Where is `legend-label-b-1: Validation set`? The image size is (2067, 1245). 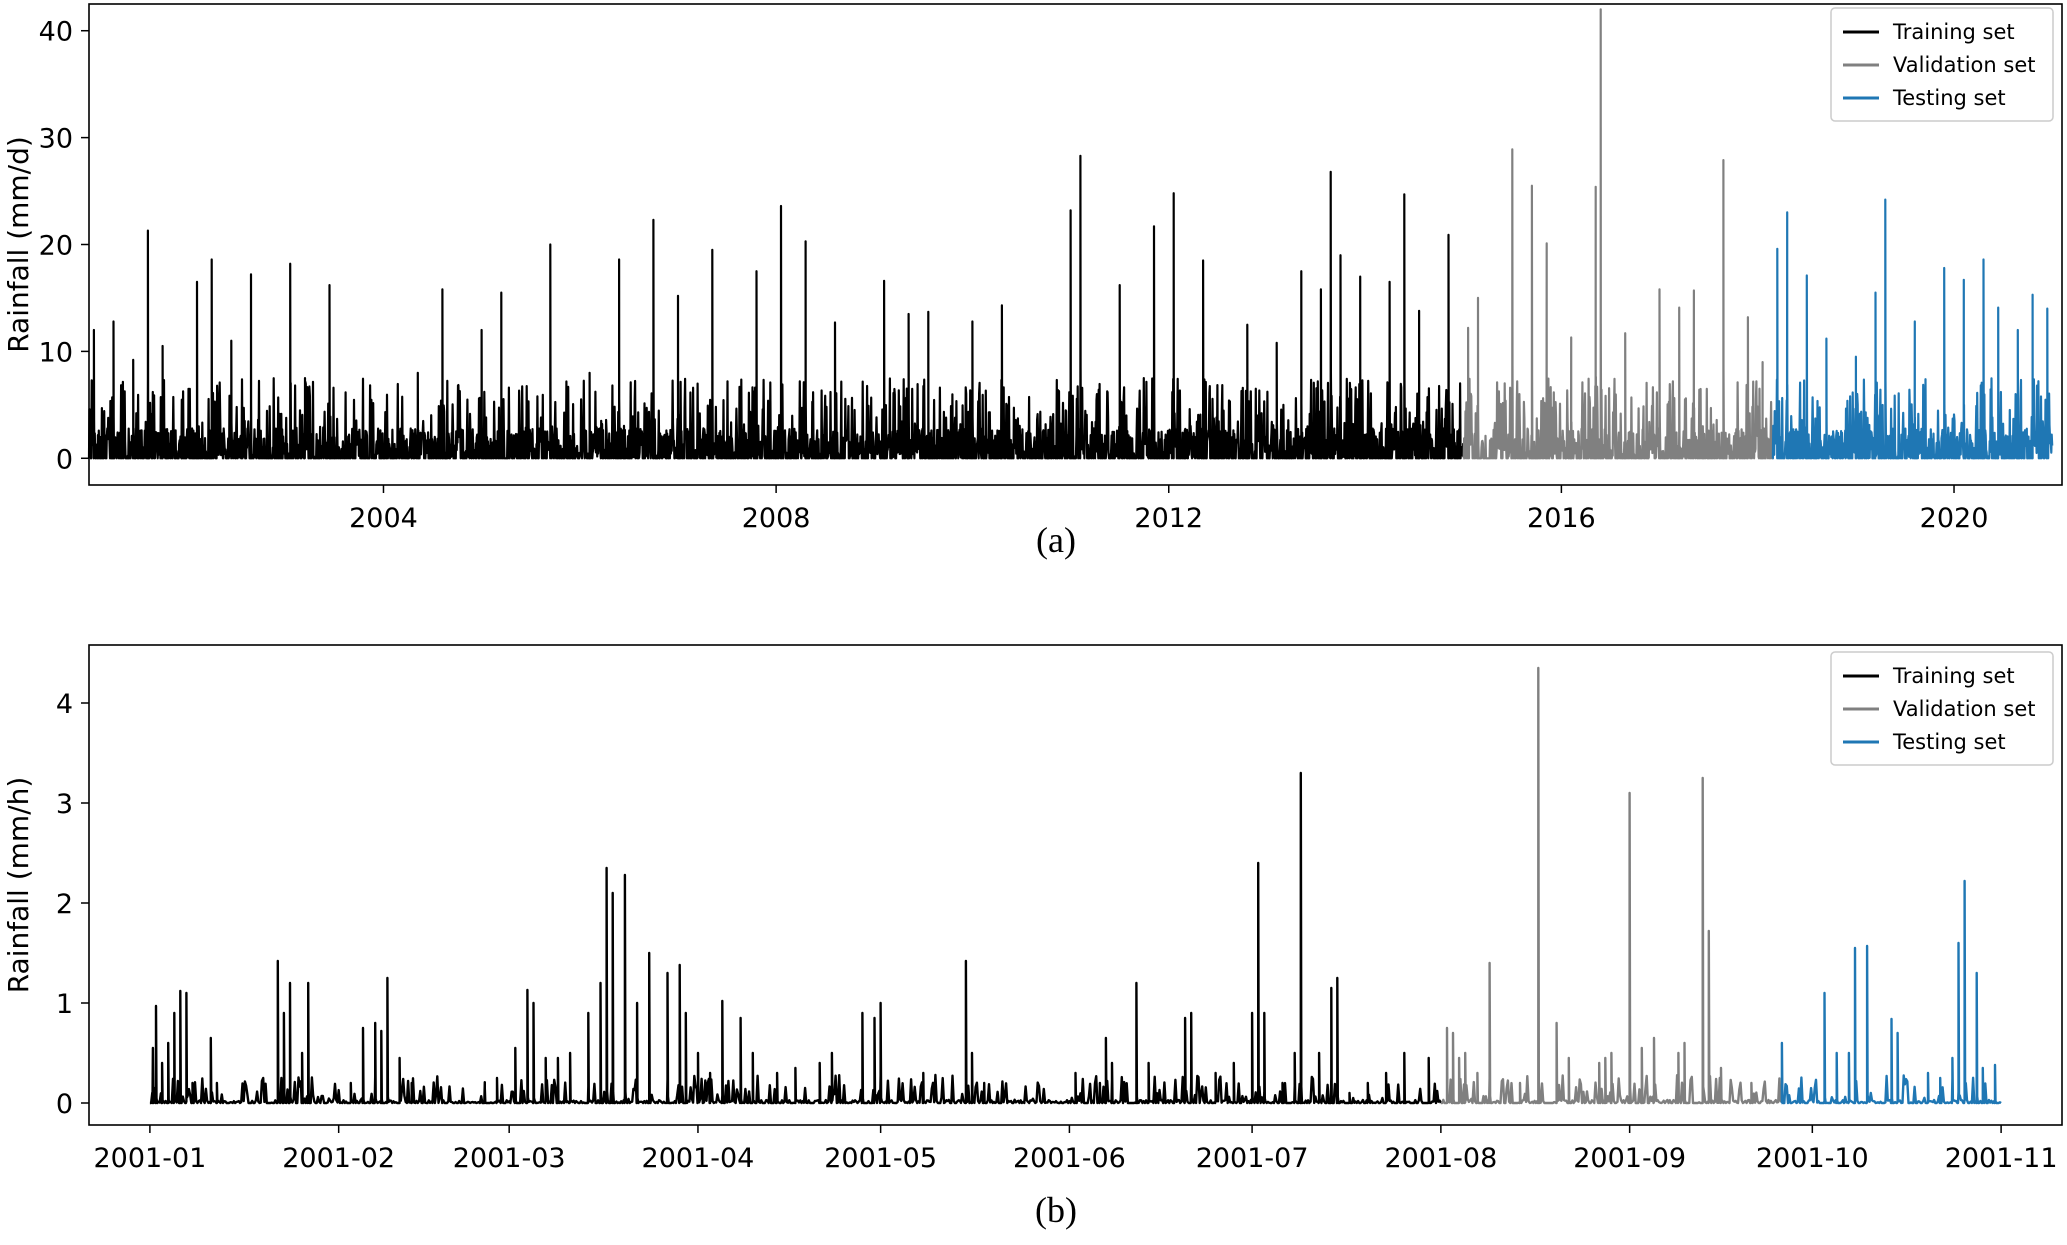
legend-label-b-1: Validation set is located at coordinates (1964, 709).